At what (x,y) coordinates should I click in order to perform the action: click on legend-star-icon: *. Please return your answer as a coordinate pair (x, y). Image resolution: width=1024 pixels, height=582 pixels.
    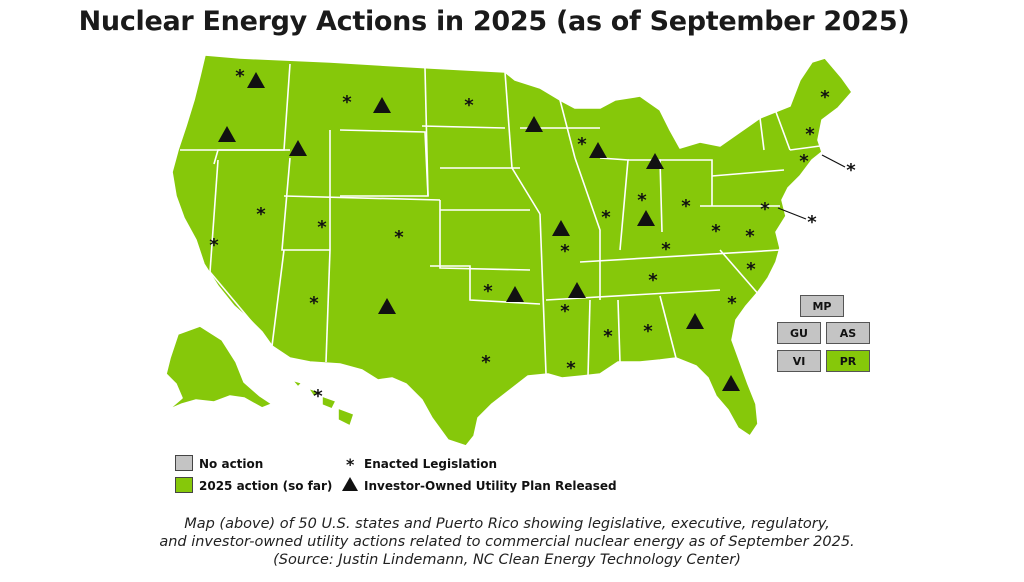
    Looking at the image, I should click on (350, 464).